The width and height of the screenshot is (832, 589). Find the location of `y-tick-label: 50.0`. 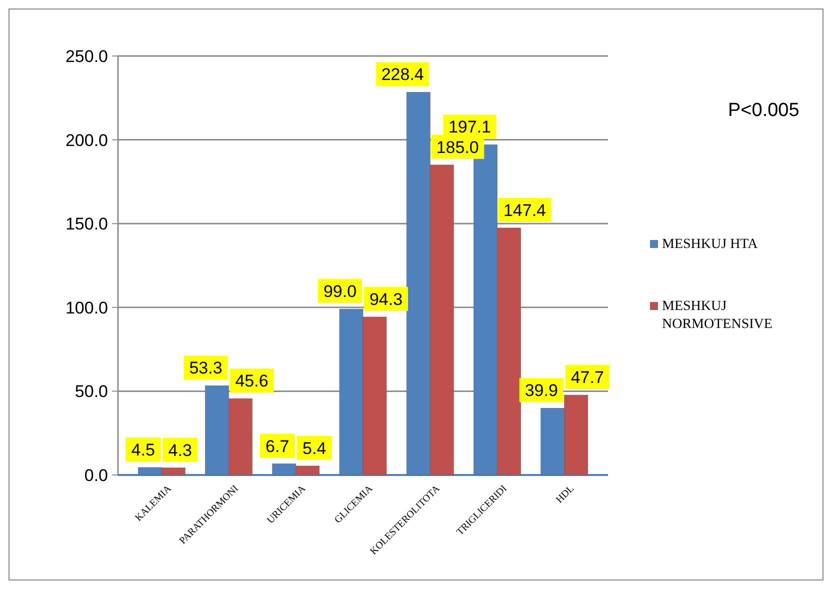

y-tick-label: 50.0 is located at coordinates (91, 392).